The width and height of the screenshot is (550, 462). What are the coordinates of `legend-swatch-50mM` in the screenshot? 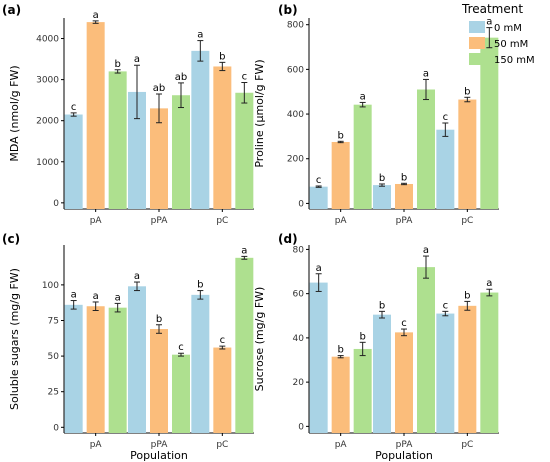 It's located at (477, 43).